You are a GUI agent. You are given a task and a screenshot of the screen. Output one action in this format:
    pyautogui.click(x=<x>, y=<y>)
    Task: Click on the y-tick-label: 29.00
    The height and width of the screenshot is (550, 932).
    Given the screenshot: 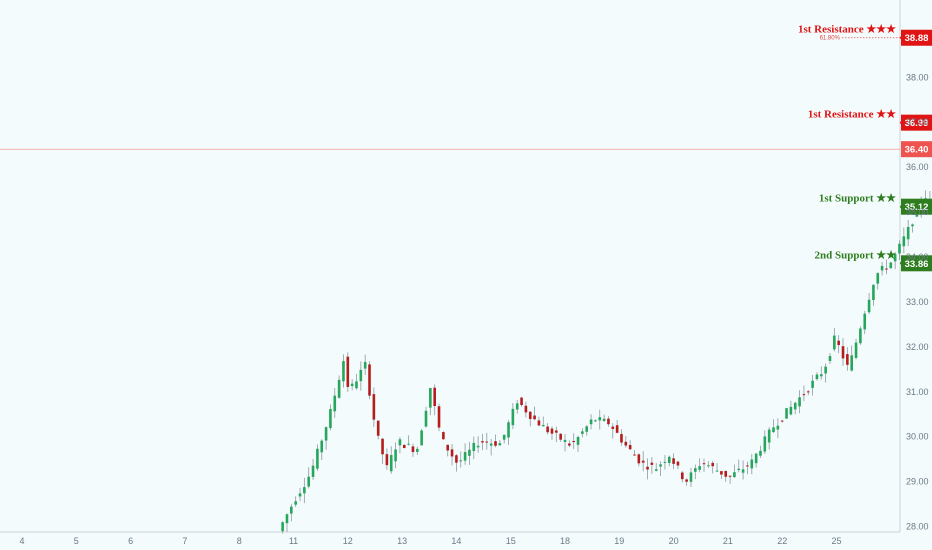 What is the action you would take?
    pyautogui.click(x=917, y=482)
    